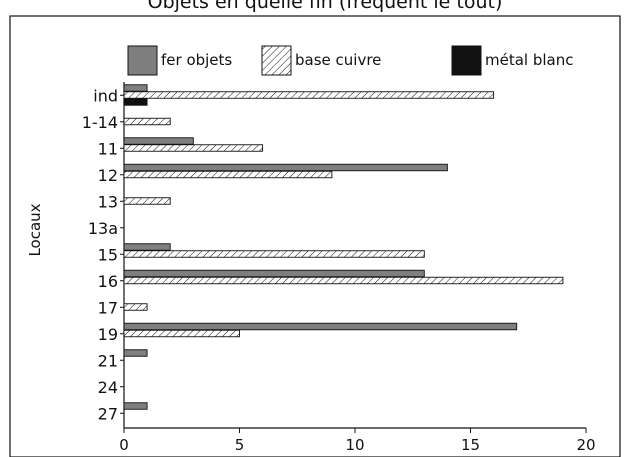  I want to click on y-tick-label-19: 19, so click(108, 334).